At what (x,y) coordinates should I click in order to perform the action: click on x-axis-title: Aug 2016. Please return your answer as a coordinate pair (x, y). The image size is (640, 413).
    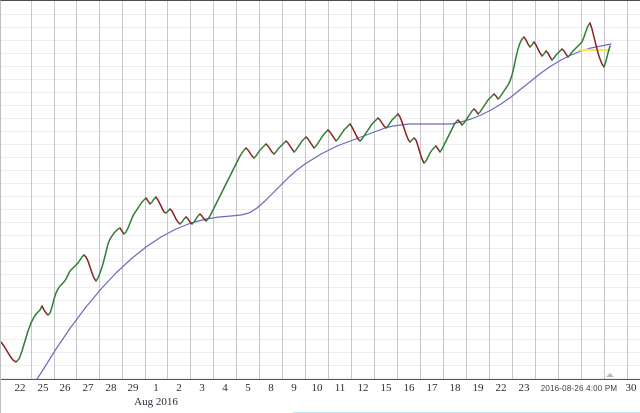
    Looking at the image, I should click on (156, 402).